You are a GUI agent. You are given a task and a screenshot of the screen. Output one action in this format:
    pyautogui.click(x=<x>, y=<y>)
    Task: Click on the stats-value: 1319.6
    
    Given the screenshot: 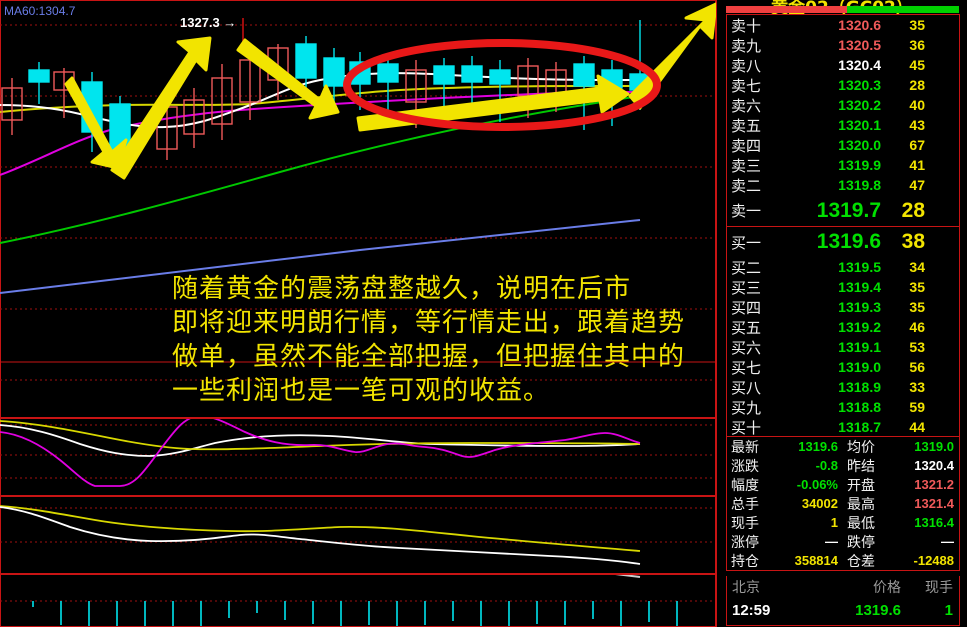 What is the action you would take?
    pyautogui.click(x=818, y=446)
    